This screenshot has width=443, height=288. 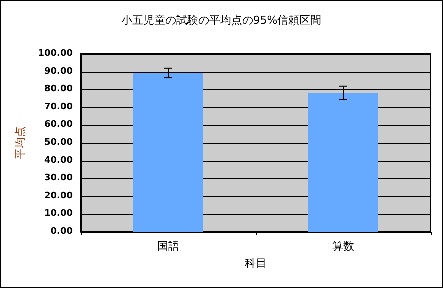 What do you see at coordinates (58, 196) in the screenshot?
I see `y-tick-label: 20.00` at bounding box center [58, 196].